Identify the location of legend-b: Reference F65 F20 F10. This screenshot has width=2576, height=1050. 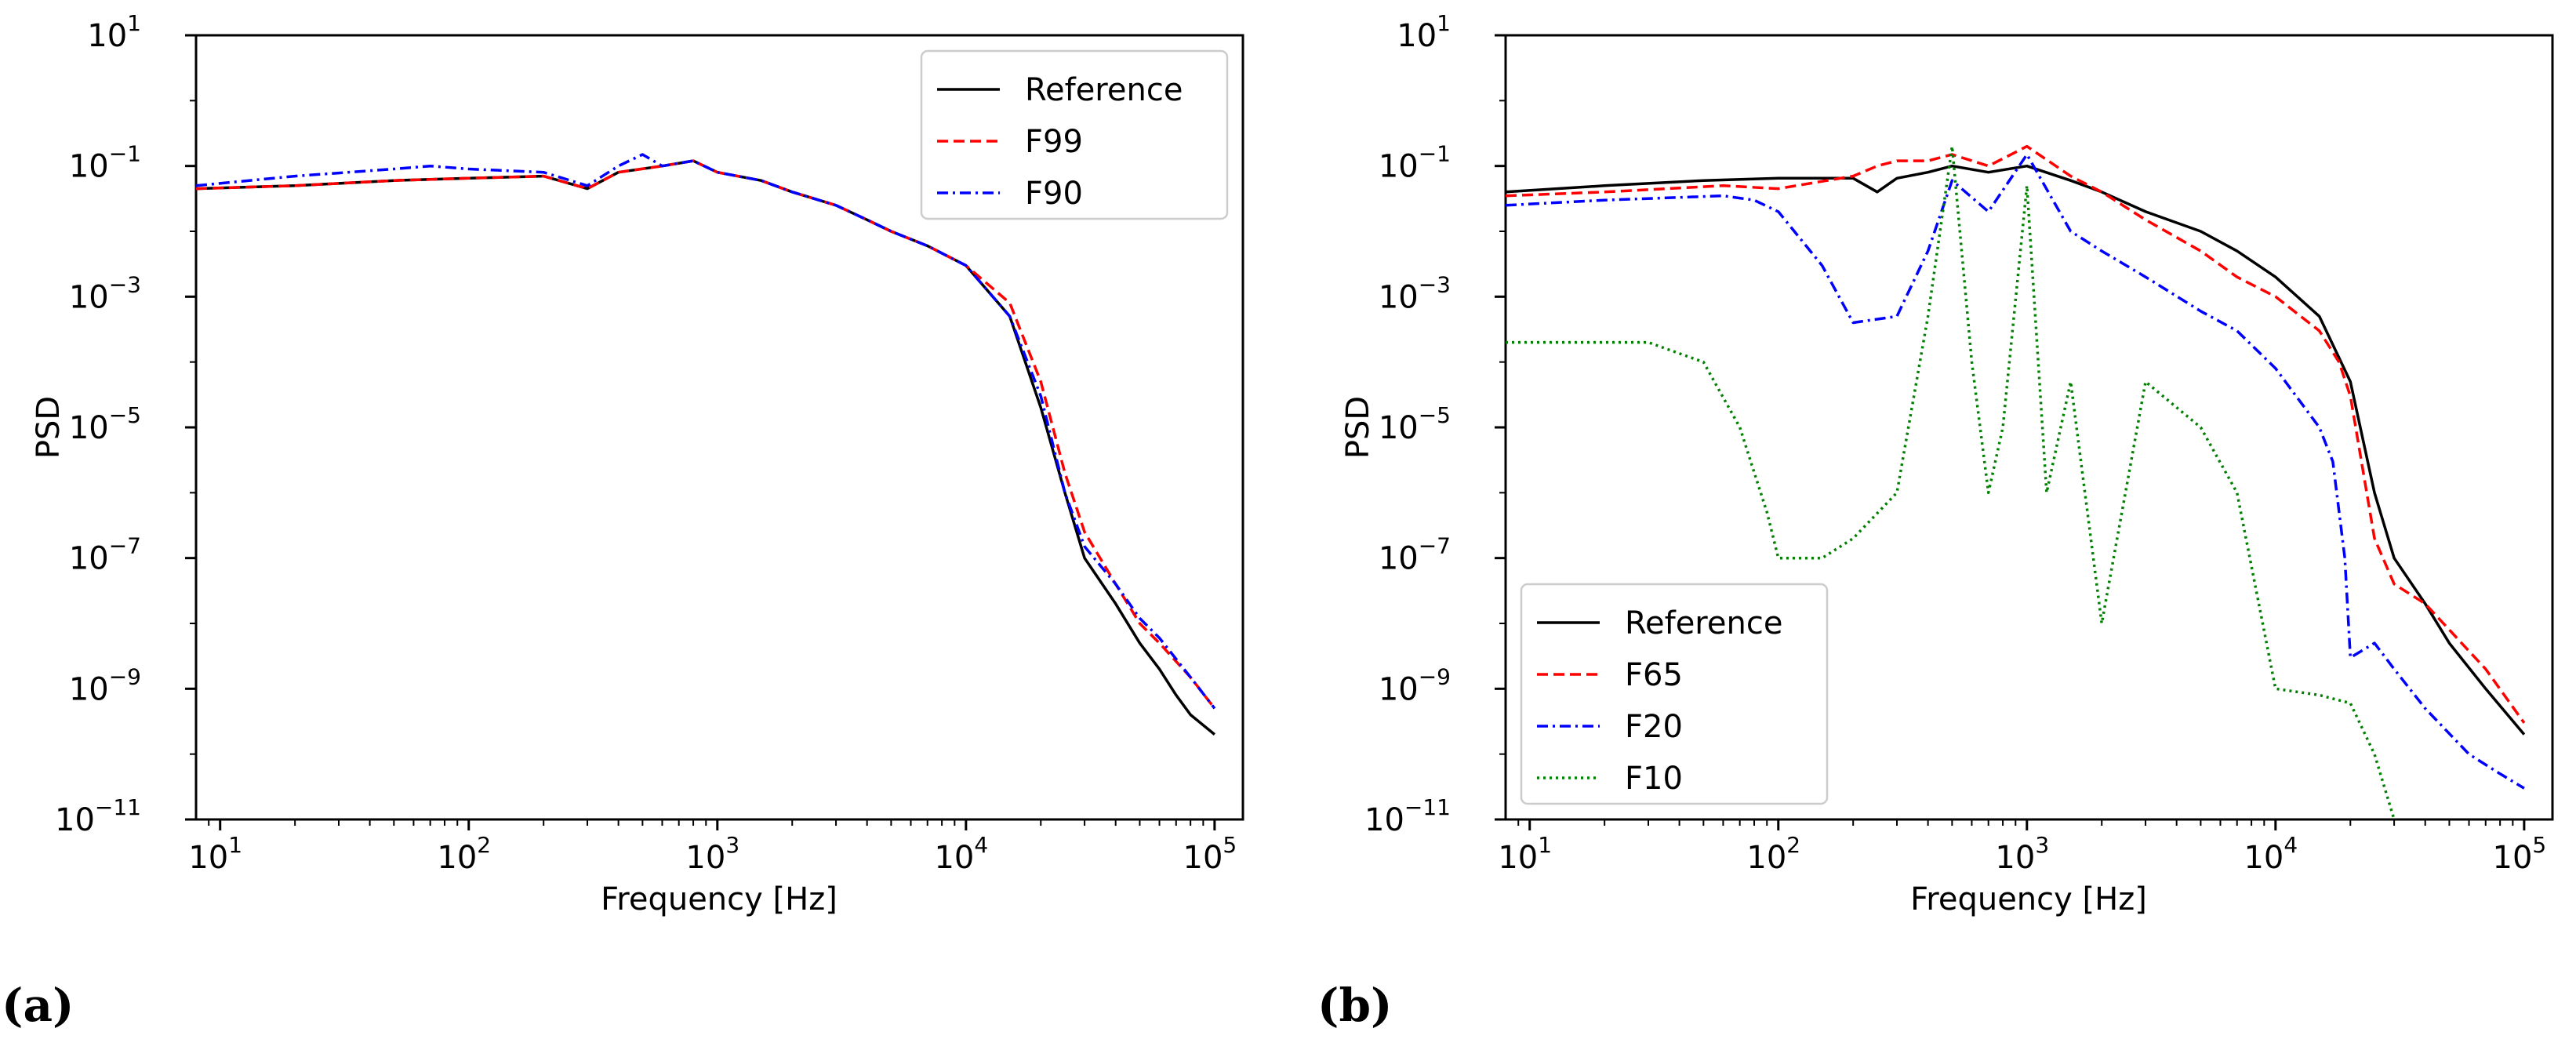
(1674, 694).